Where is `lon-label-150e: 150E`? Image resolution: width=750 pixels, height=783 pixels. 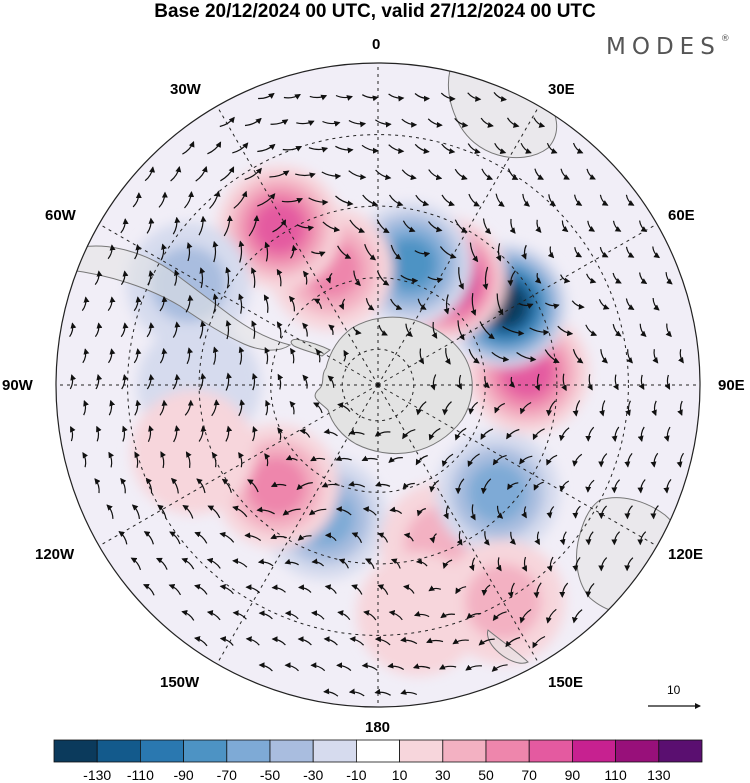 lon-label-150e: 150E is located at coordinates (566, 682).